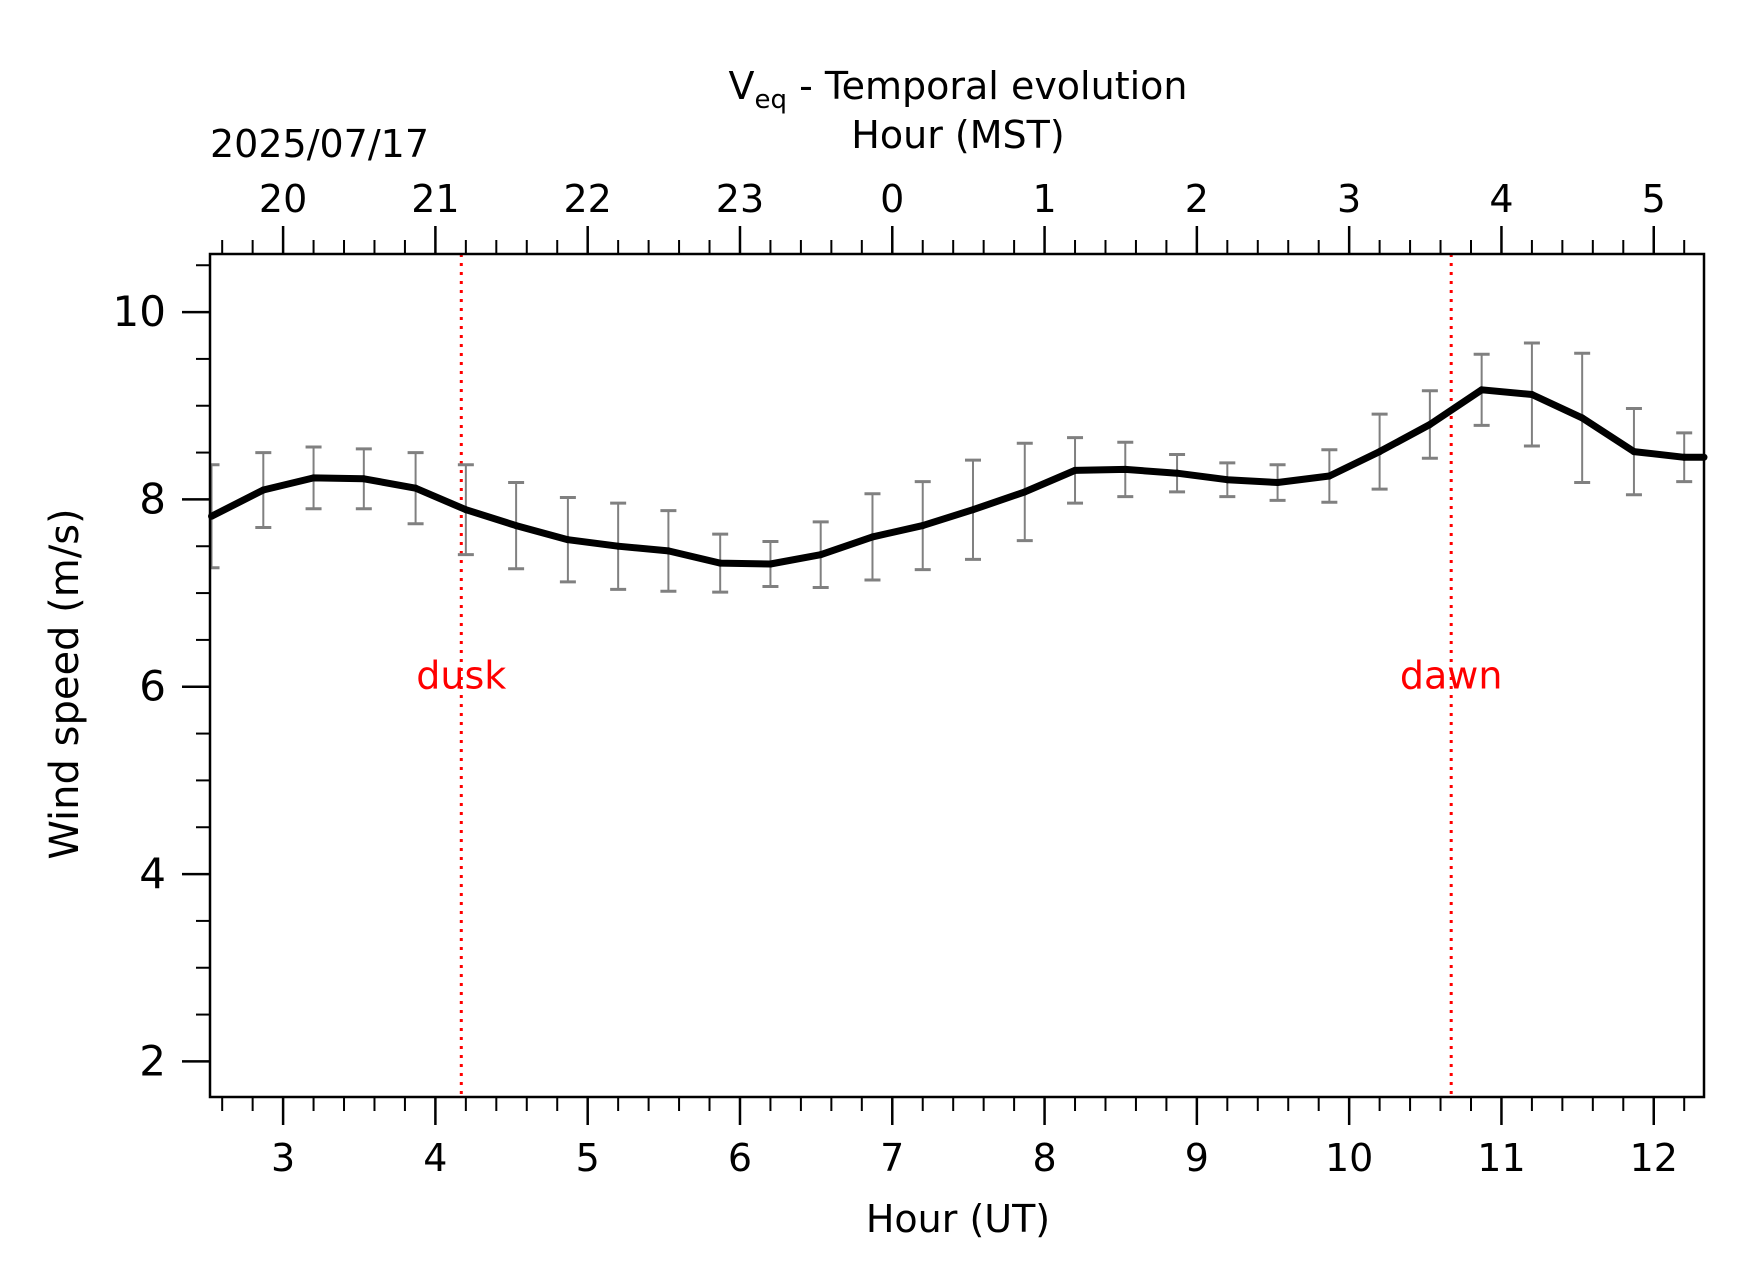 The image size is (1742, 1282). Describe the element at coordinates (1044, 199) in the screenshot. I see `top-tick-label: 1` at that location.